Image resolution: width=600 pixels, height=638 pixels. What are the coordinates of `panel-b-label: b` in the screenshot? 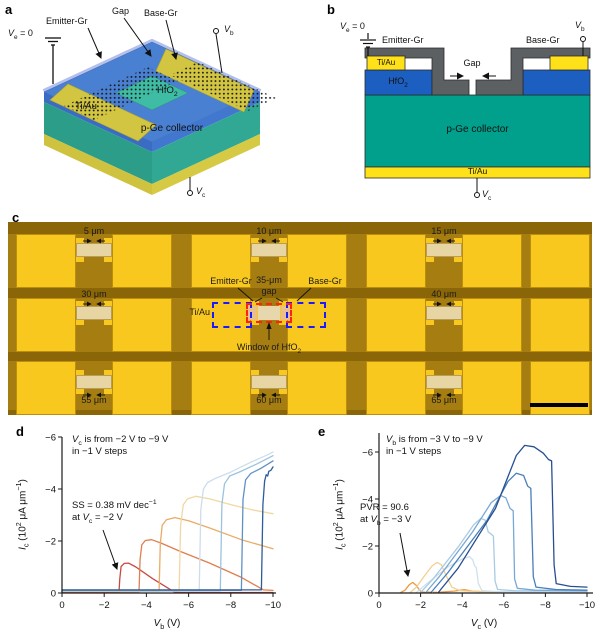 It's located at (331, 9).